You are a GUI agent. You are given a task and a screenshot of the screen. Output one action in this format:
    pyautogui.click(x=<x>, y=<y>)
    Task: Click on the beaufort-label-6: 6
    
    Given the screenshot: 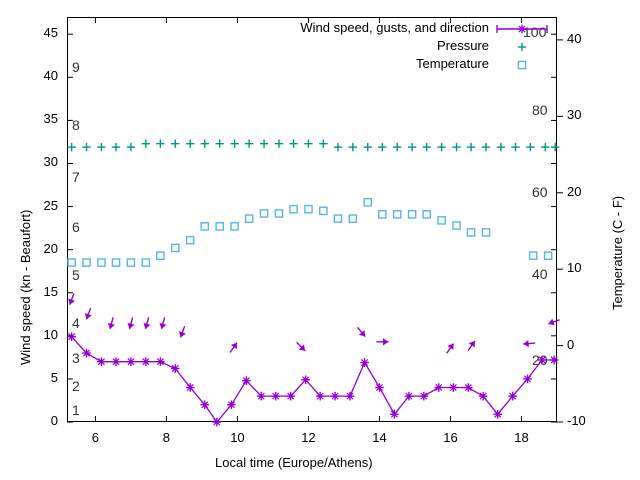 What is the action you would take?
    pyautogui.click(x=76, y=226)
    